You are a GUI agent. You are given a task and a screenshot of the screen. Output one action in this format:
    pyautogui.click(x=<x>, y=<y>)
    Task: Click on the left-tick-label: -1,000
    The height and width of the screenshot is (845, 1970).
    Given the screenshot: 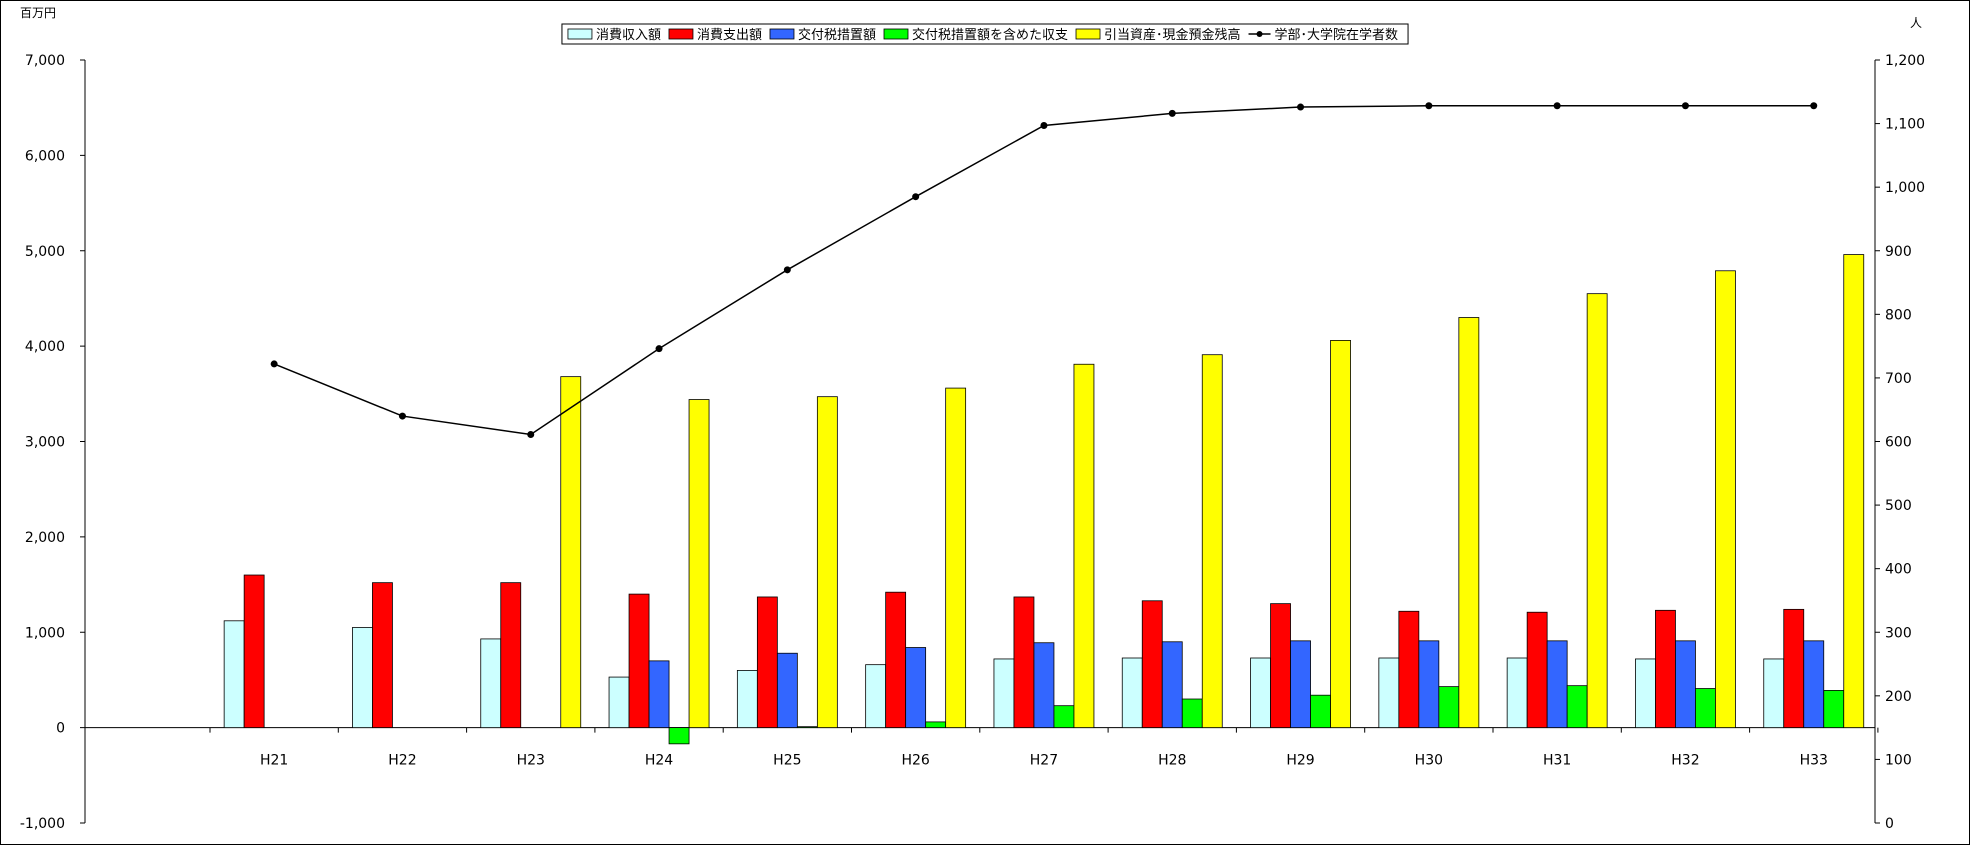 What is the action you would take?
    pyautogui.click(x=42, y=824)
    